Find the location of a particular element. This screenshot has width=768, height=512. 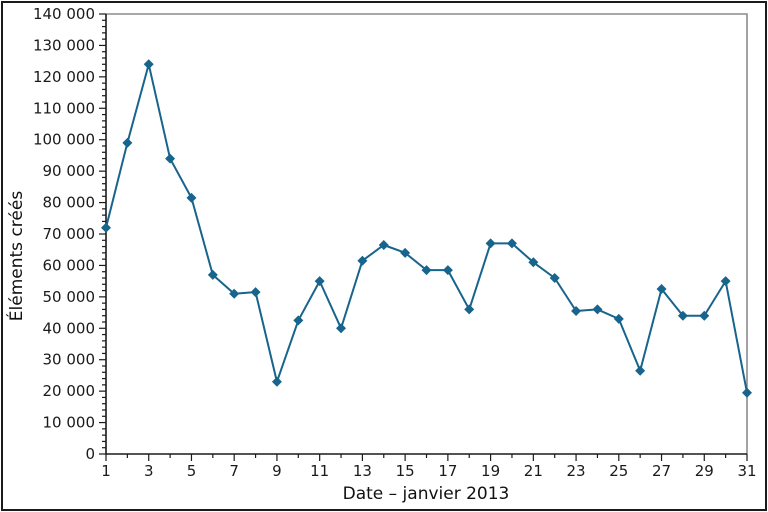

svg-text: 7 is located at coordinates (234, 471).